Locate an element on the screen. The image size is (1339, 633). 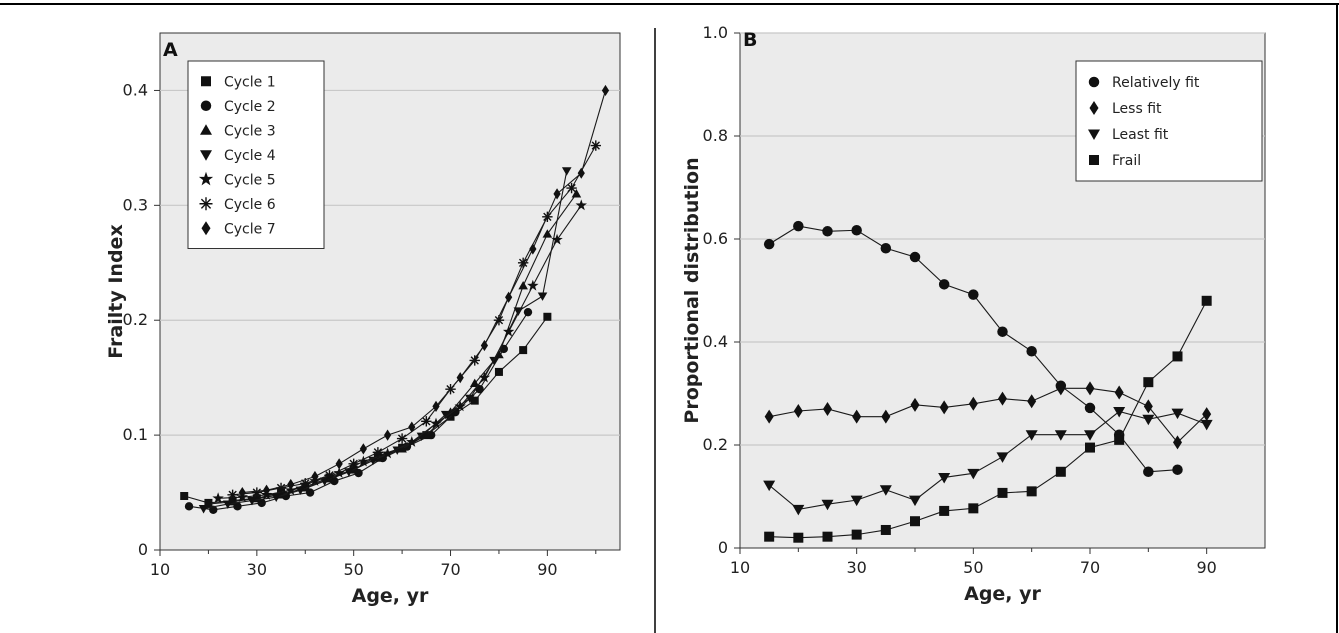
panel-b-legend-label: Least fit is located at coordinates (1140, 135).